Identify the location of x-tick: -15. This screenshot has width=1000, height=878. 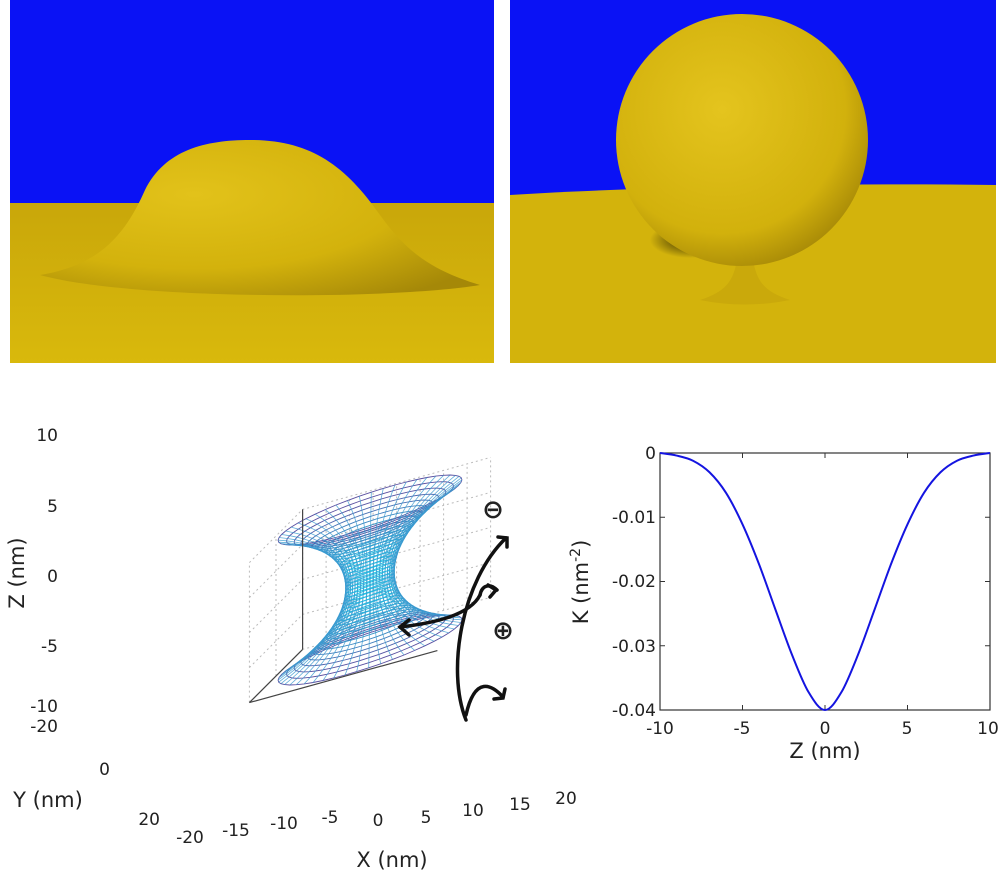
(236, 831).